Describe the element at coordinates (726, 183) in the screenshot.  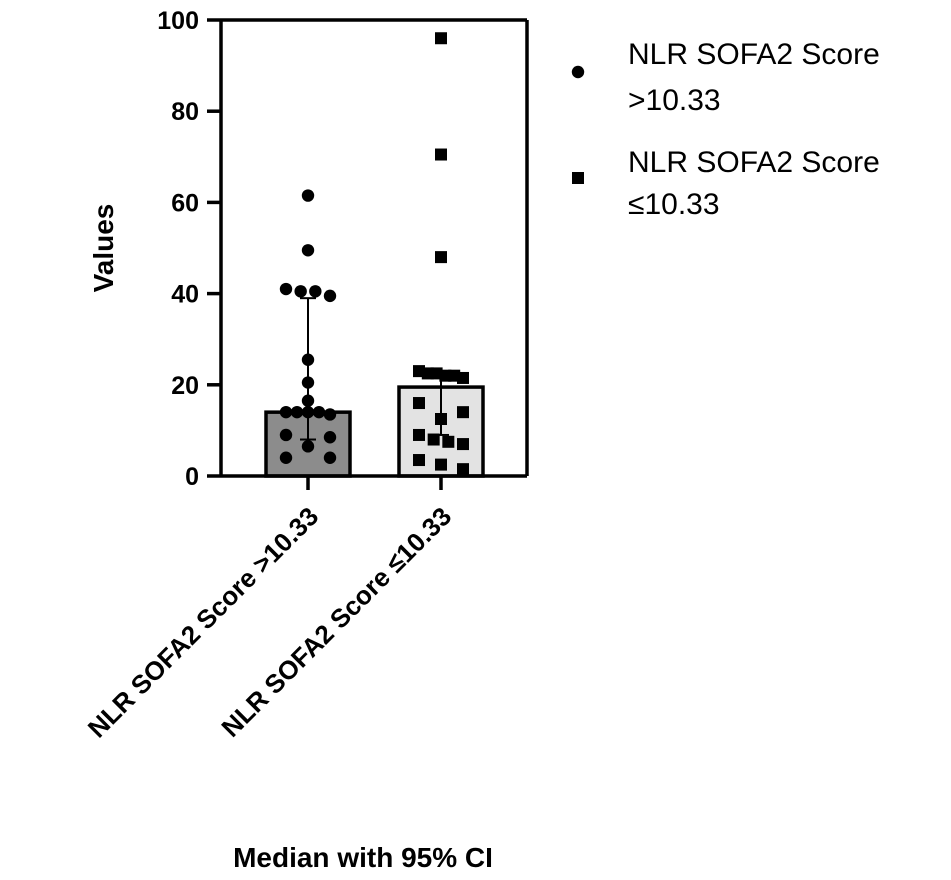
I see `legend-item: NLR SOFA2 Score ≤10.33` at that location.